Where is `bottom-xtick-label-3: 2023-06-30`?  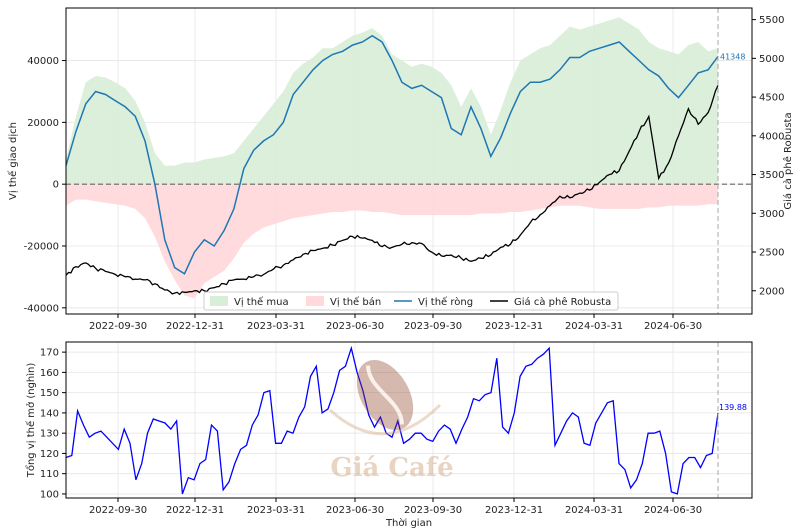 bottom-xtick-label-3: 2023-06-30 is located at coordinates (355, 510).